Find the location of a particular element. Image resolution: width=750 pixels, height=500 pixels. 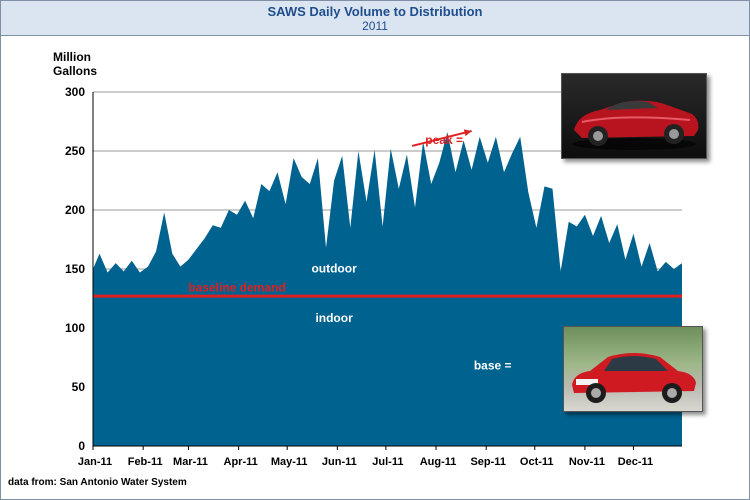

annotation-base: base = is located at coordinates (493, 365).